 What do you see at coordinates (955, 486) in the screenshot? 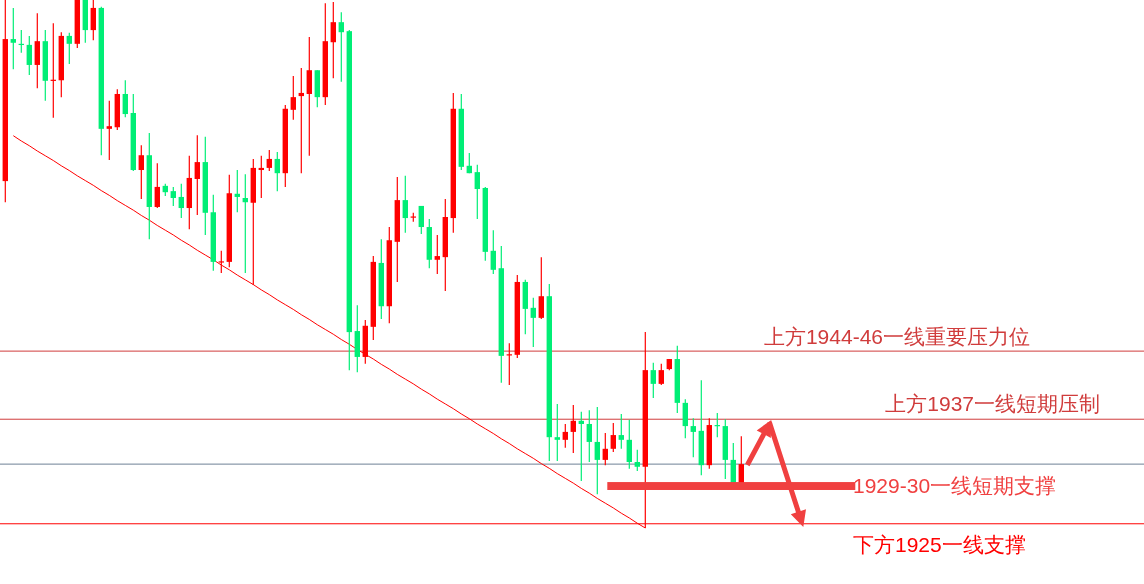
I see `band-label: 1929-30一线短期支撑` at bounding box center [955, 486].